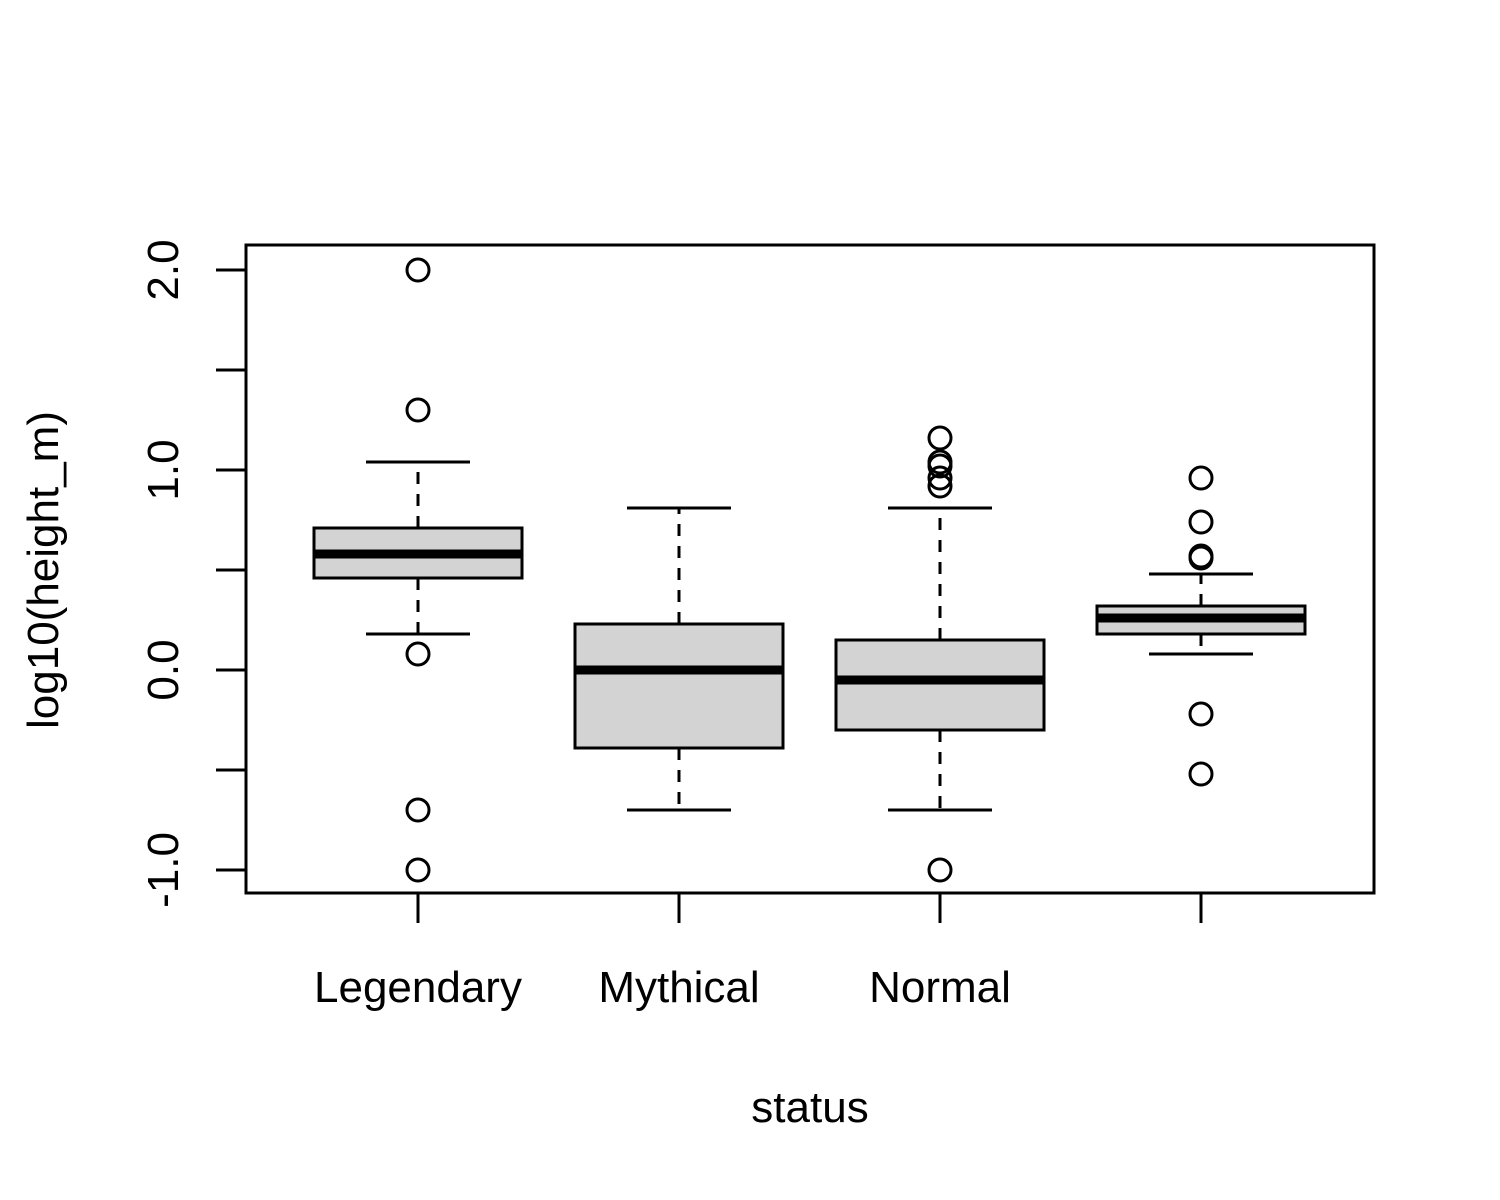  What do you see at coordinates (809, 1107) in the screenshot?
I see `x-axis-label: status` at bounding box center [809, 1107].